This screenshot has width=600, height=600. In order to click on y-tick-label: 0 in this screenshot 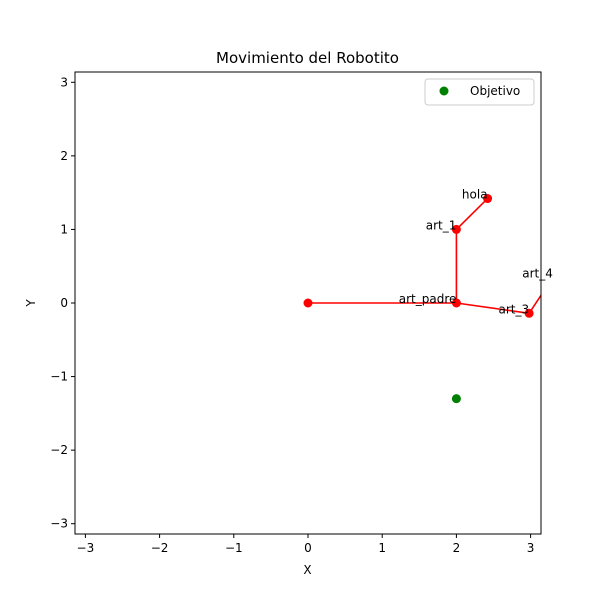, I will do `click(64, 303)`.